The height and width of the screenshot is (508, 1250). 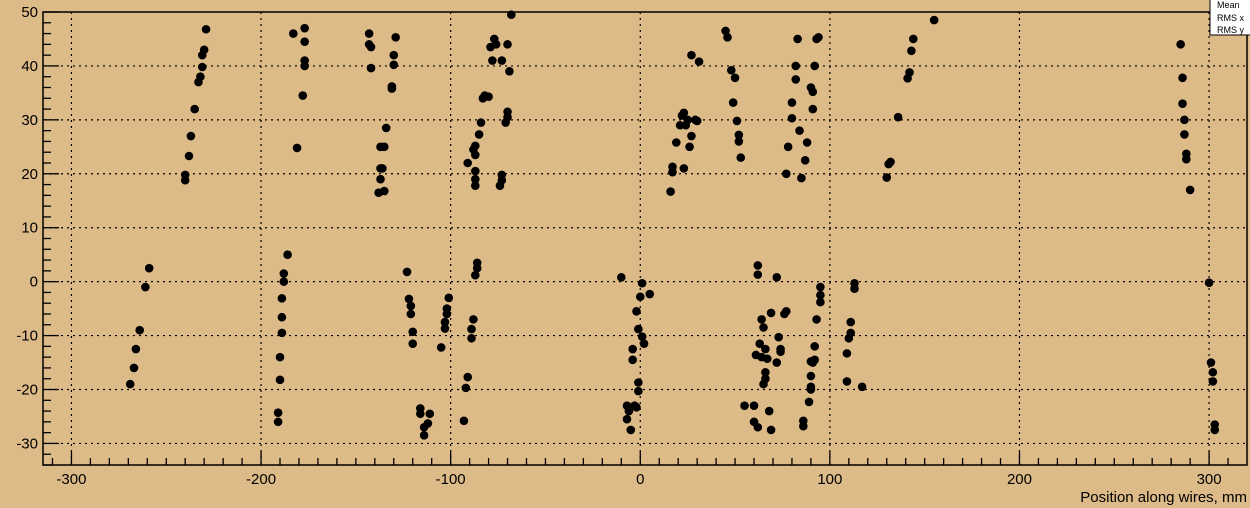 I want to click on y-tick-label: 30, so click(x=29, y=120).